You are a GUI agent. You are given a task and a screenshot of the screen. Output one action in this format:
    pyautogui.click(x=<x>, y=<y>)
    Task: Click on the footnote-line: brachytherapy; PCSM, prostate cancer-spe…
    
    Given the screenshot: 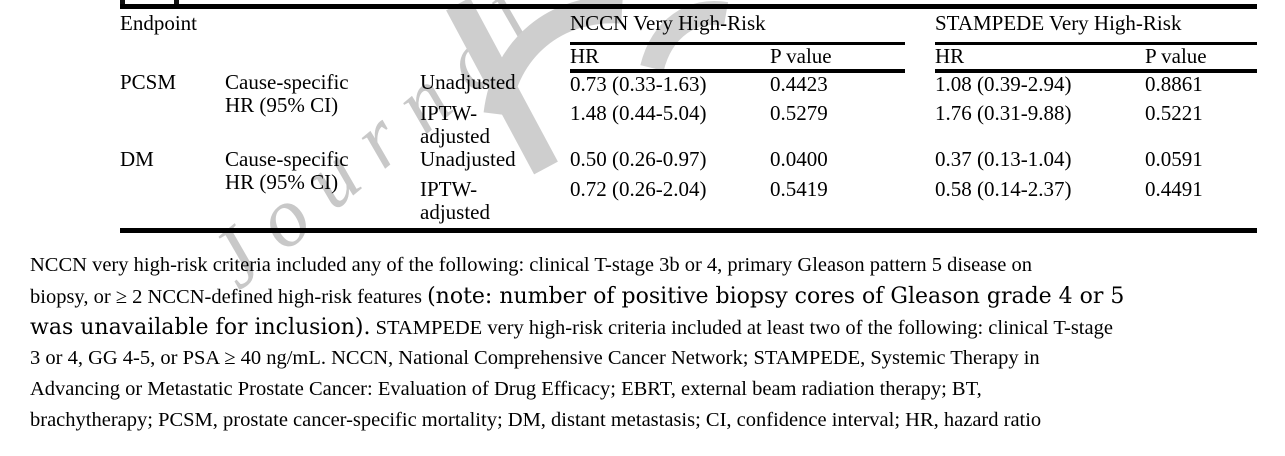 What is the action you would take?
    pyautogui.click(x=577, y=420)
    